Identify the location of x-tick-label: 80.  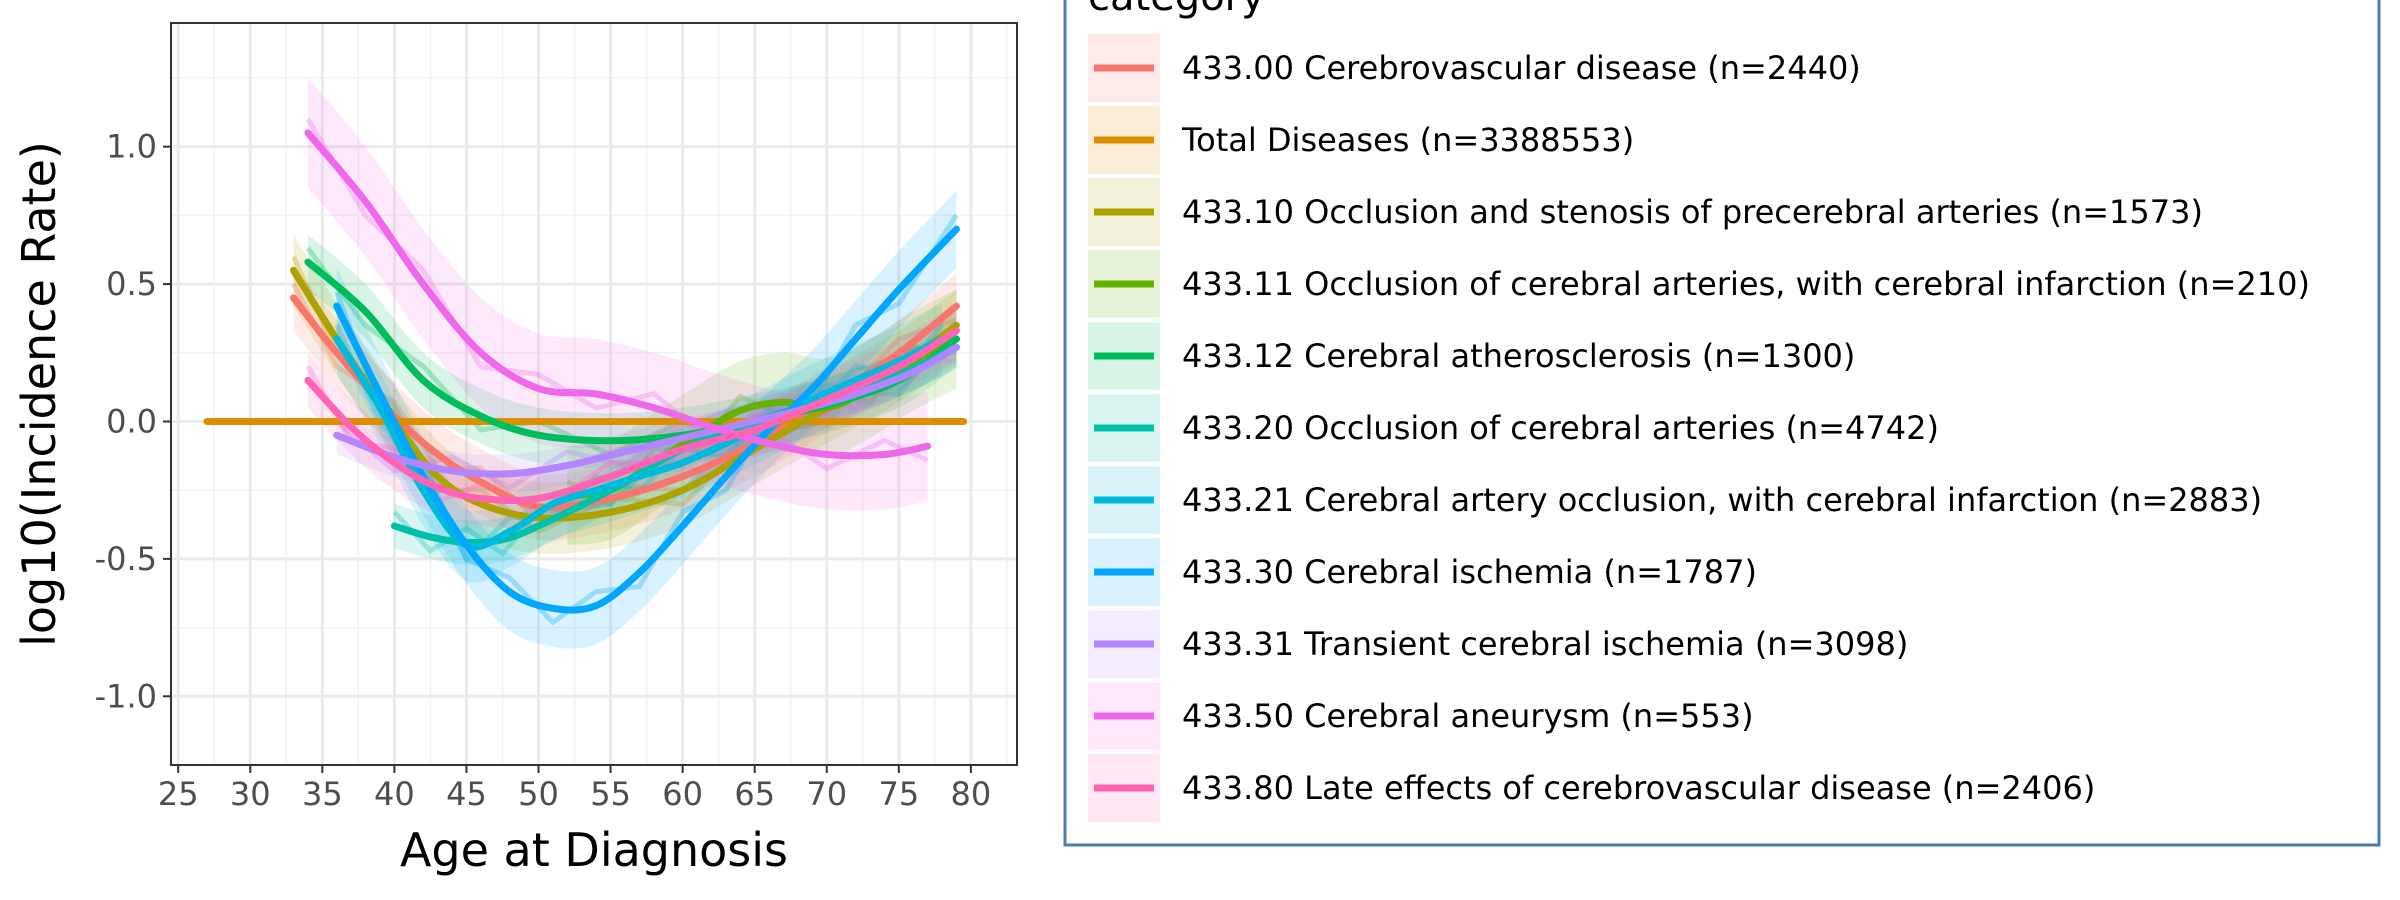
(971, 794).